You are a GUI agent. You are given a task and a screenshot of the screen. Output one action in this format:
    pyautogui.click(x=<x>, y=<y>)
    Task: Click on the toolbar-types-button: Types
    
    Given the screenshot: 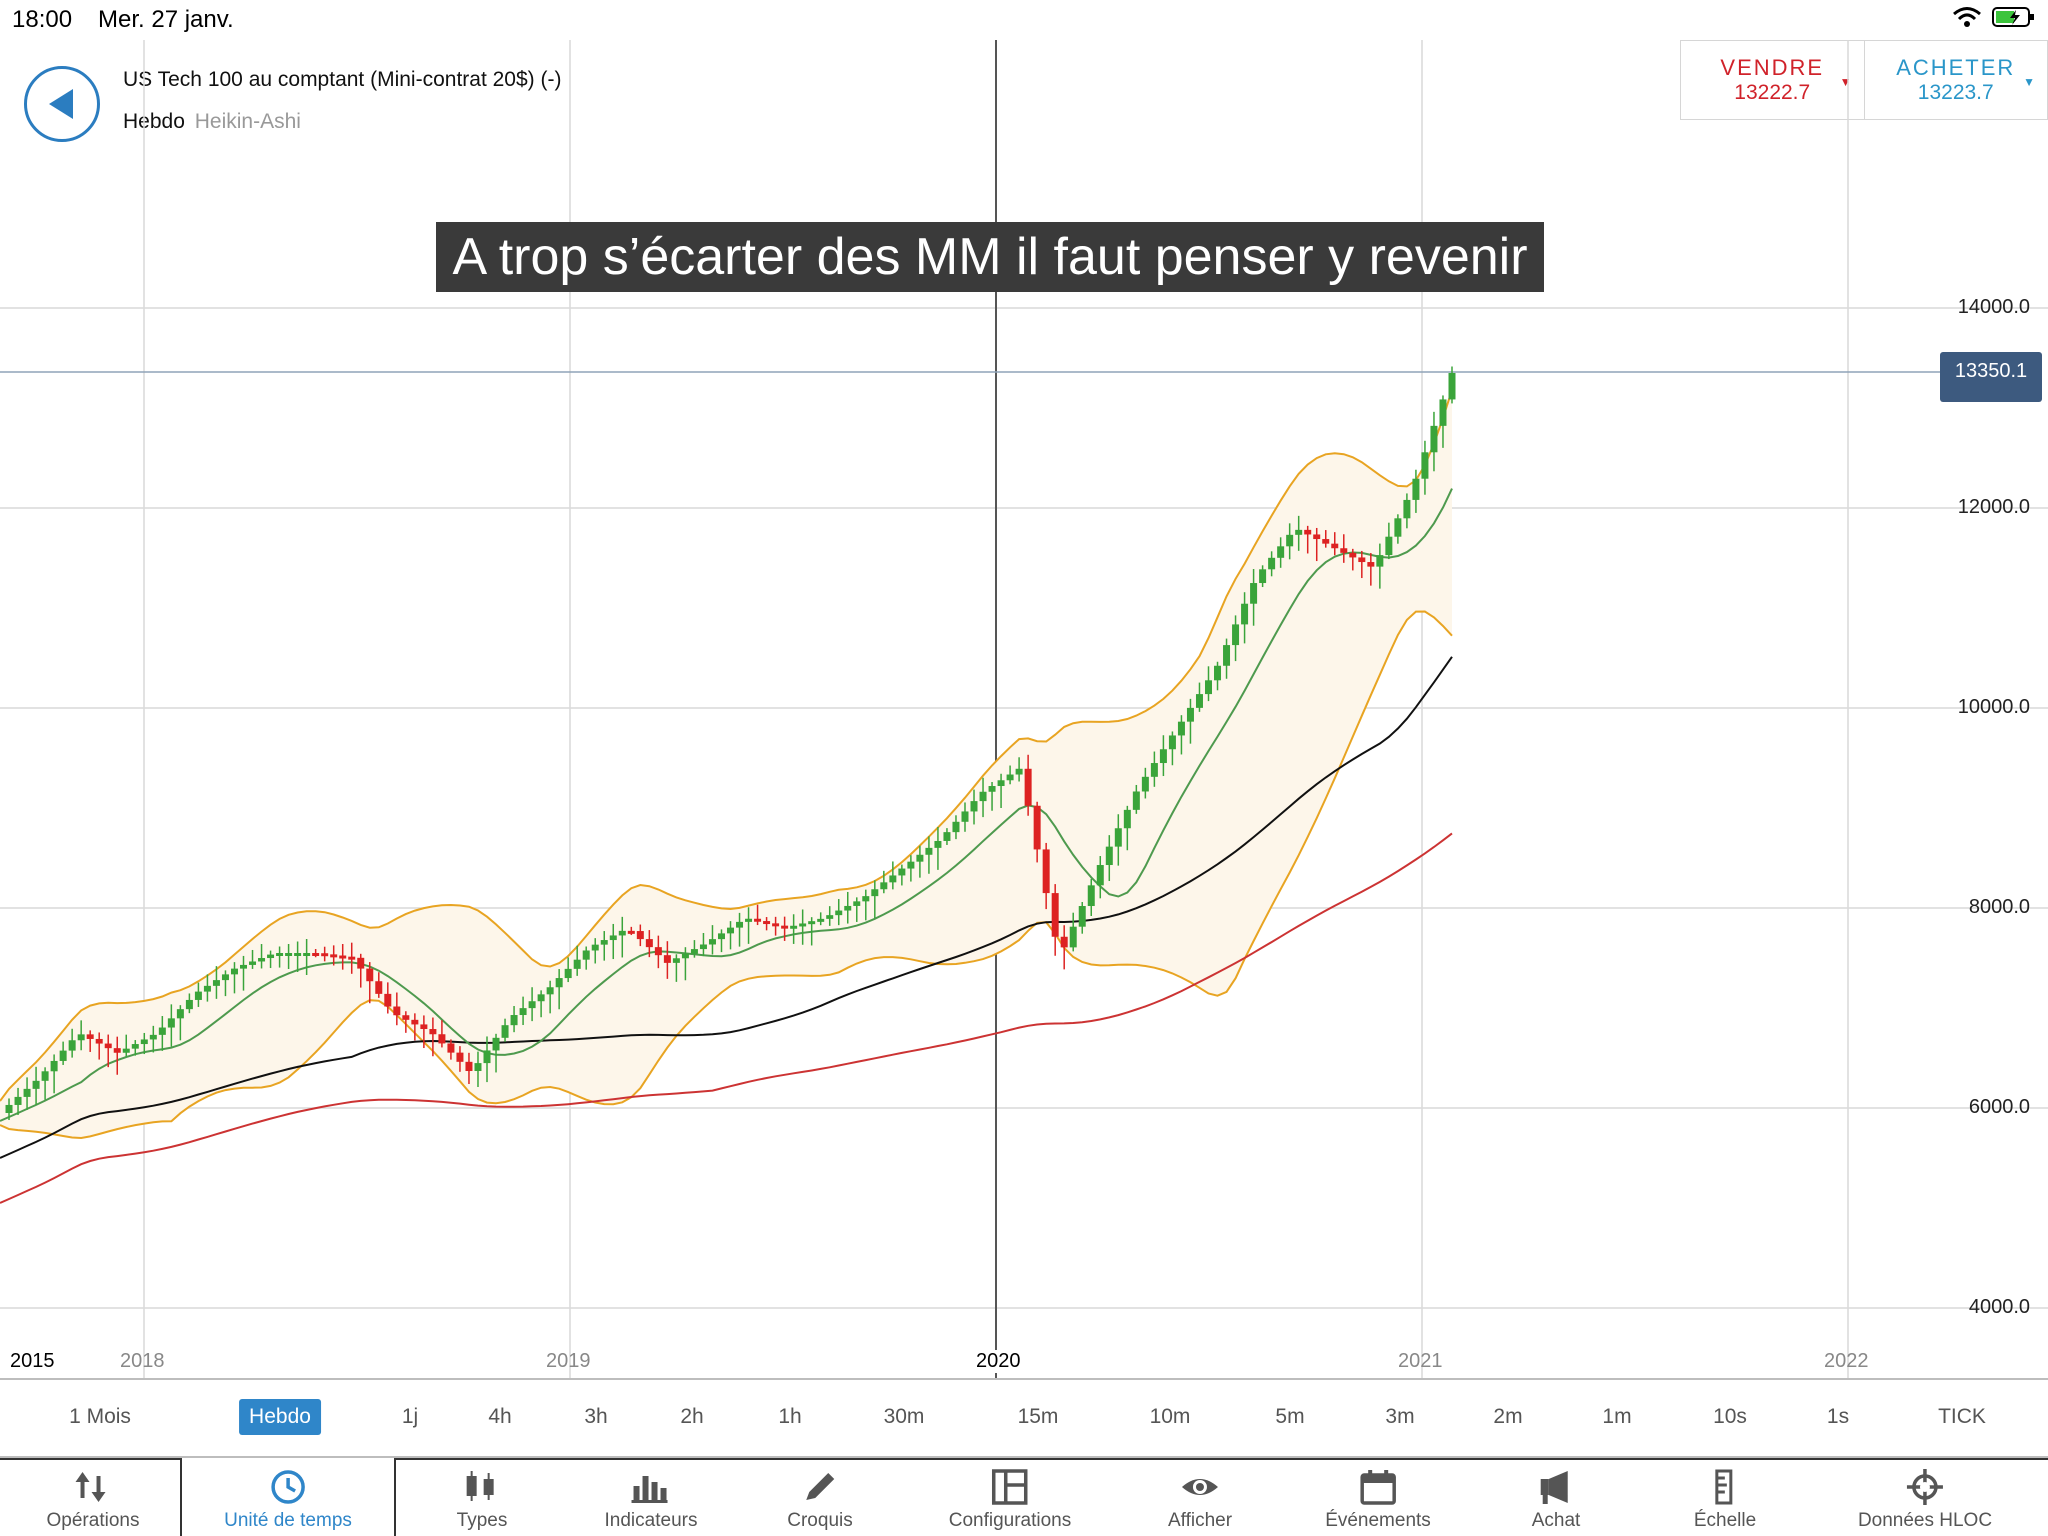 What is the action you would take?
    pyautogui.click(x=482, y=1497)
    